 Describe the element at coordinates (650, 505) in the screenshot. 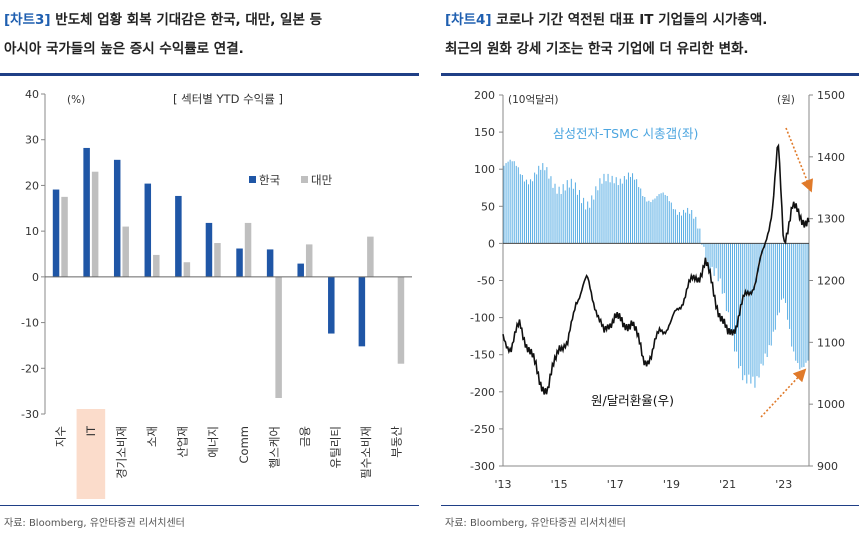

I see `right-bottom-rule` at that location.